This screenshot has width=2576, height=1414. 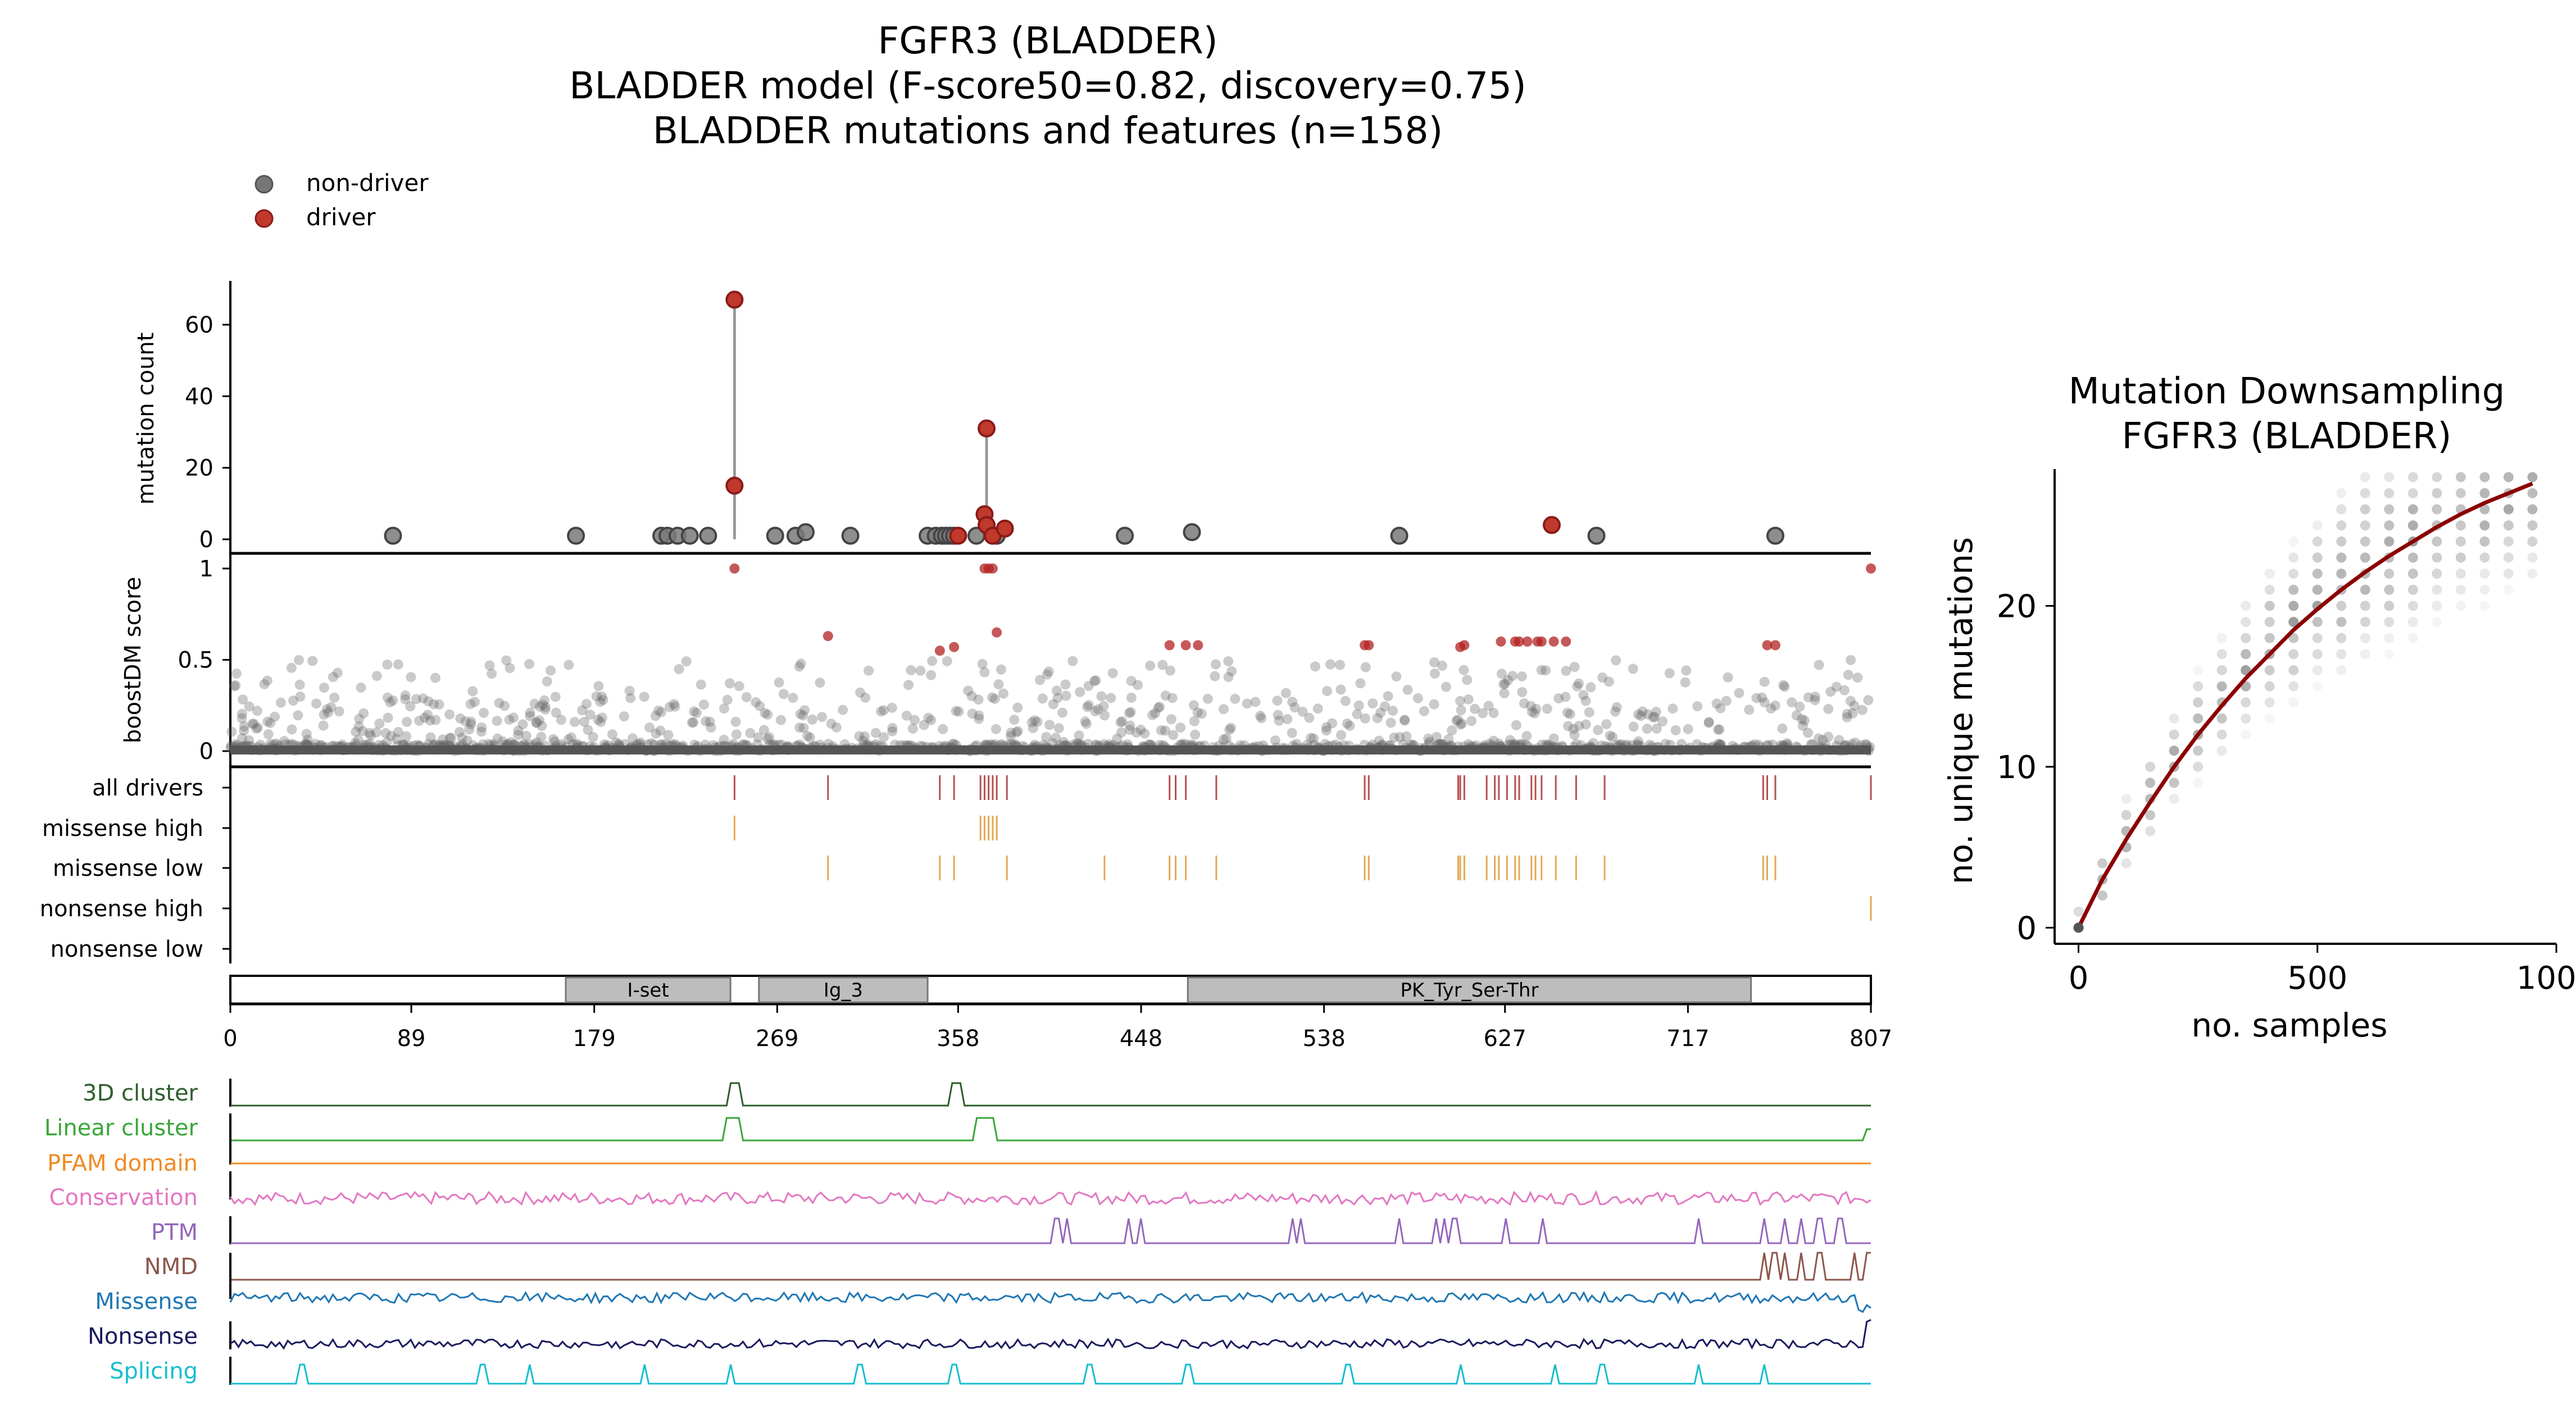 I want to click on feature-line, so click(x=1051, y=1129).